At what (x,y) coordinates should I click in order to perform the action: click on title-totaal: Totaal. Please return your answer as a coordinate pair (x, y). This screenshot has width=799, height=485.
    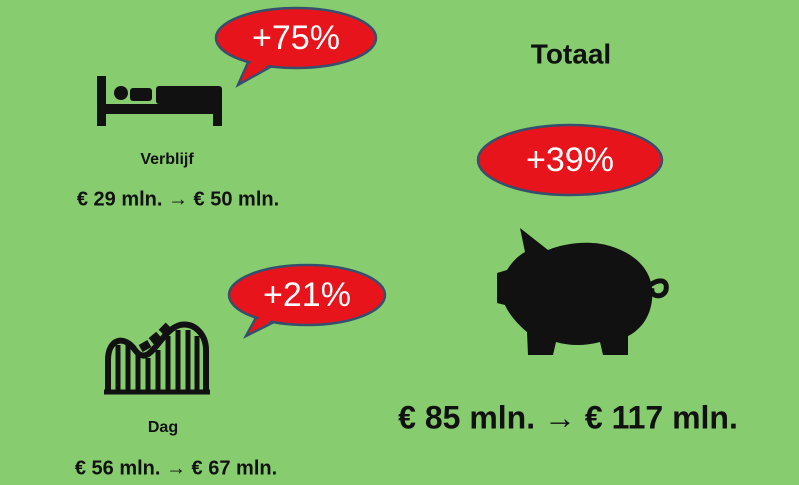
    Looking at the image, I should click on (571, 53).